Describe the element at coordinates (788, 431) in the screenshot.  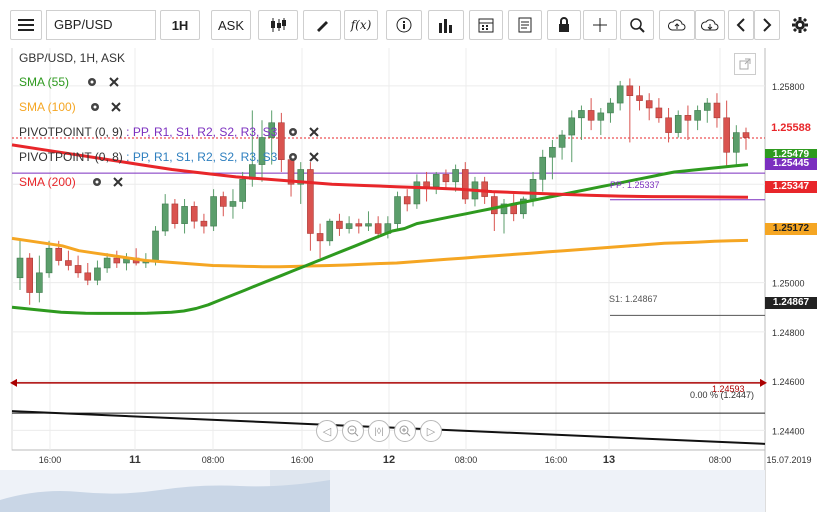
I see `y-tick-label: 1.24400` at that location.